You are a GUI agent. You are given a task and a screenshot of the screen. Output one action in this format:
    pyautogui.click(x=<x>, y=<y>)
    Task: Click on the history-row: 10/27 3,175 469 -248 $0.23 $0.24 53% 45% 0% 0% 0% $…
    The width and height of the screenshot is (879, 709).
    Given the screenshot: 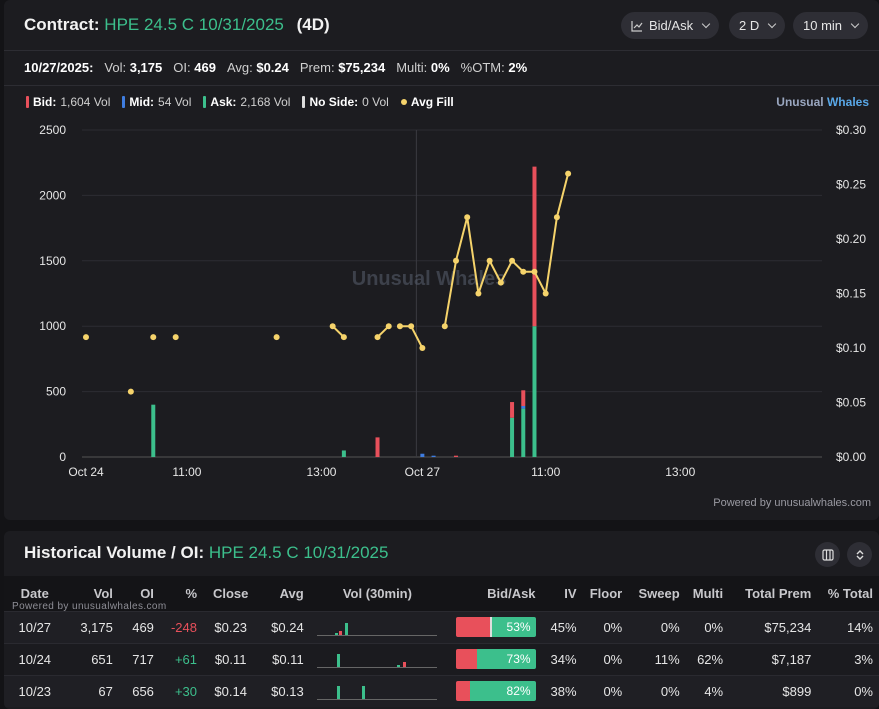 What is the action you would take?
    pyautogui.click(x=441, y=626)
    